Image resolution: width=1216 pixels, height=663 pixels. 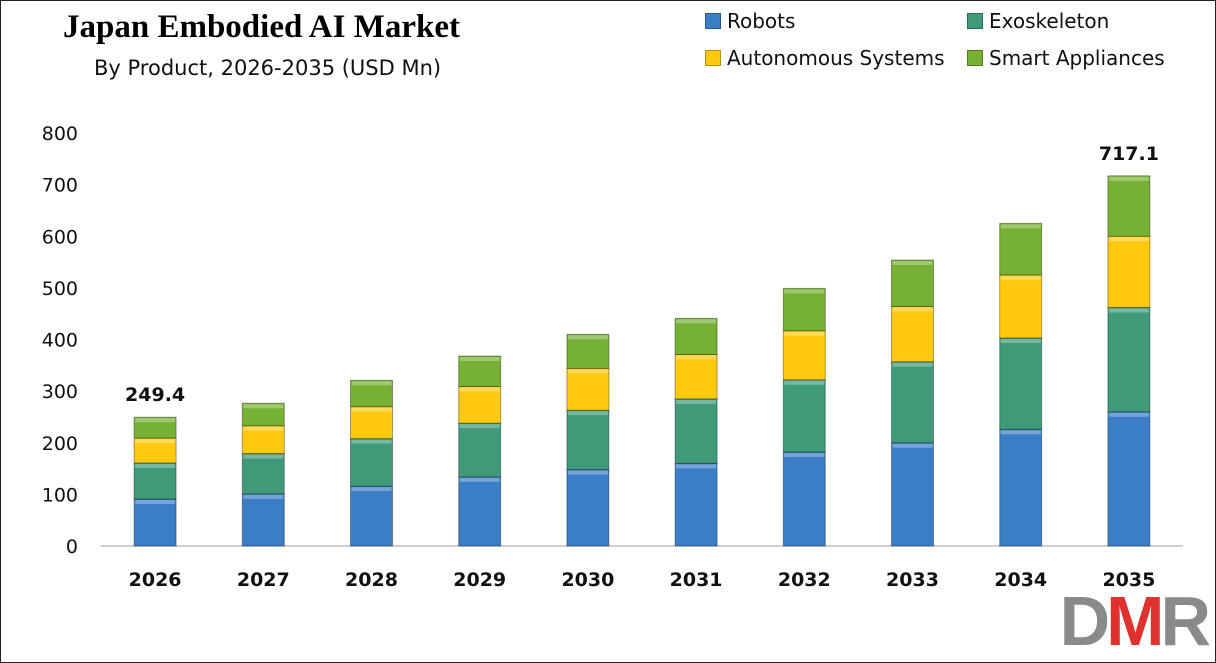 What do you see at coordinates (1021, 249) in the screenshot?
I see `bar-segment-smart-appliances-2034` at bounding box center [1021, 249].